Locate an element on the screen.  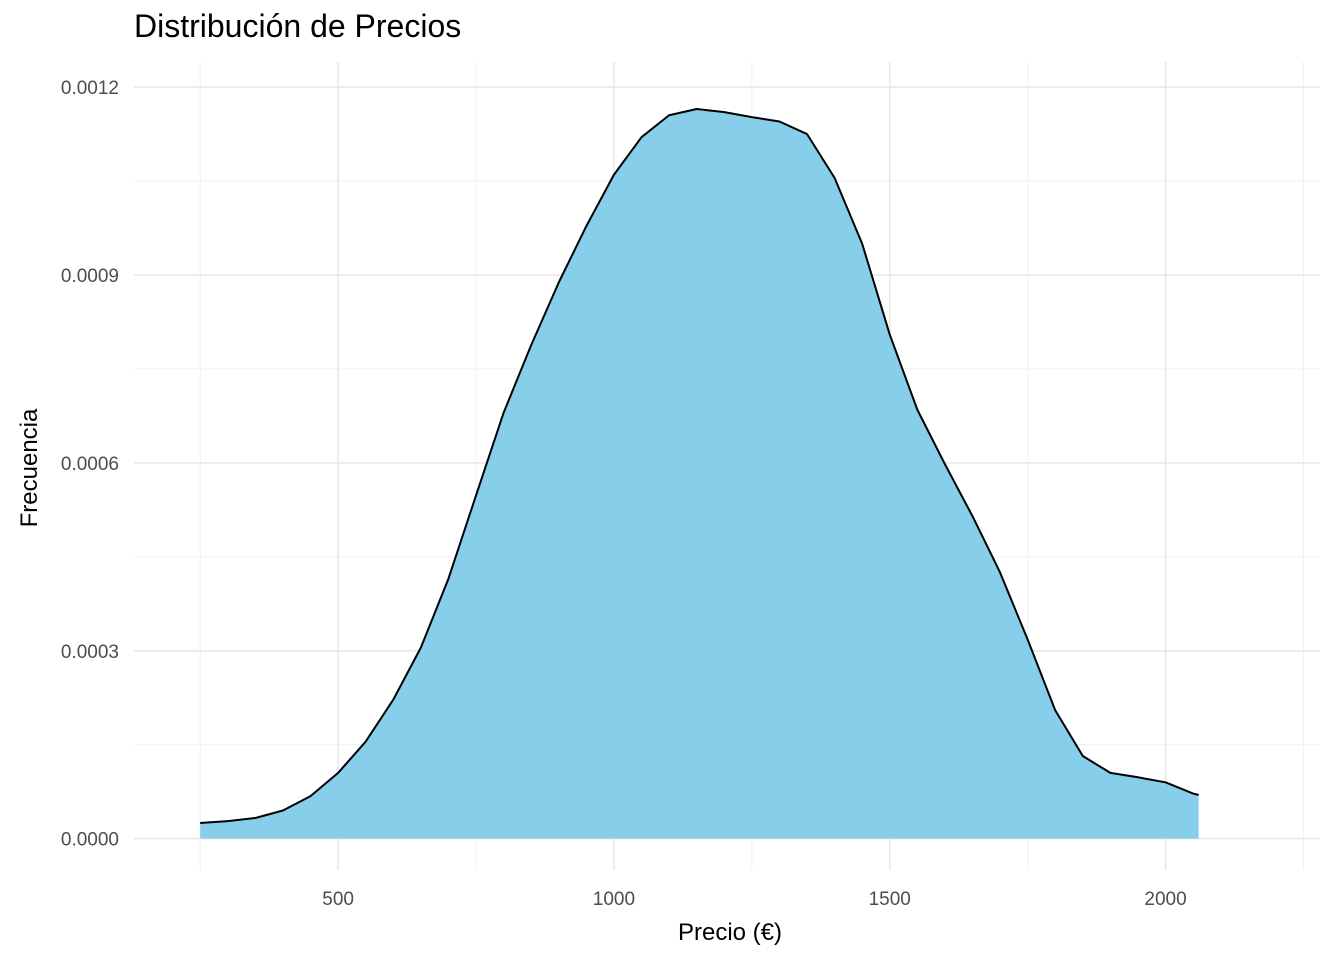
y-axis-ticks: 0.0000 0.0003 0.0006 0.0009 0.0012 is located at coordinates (90, 464).